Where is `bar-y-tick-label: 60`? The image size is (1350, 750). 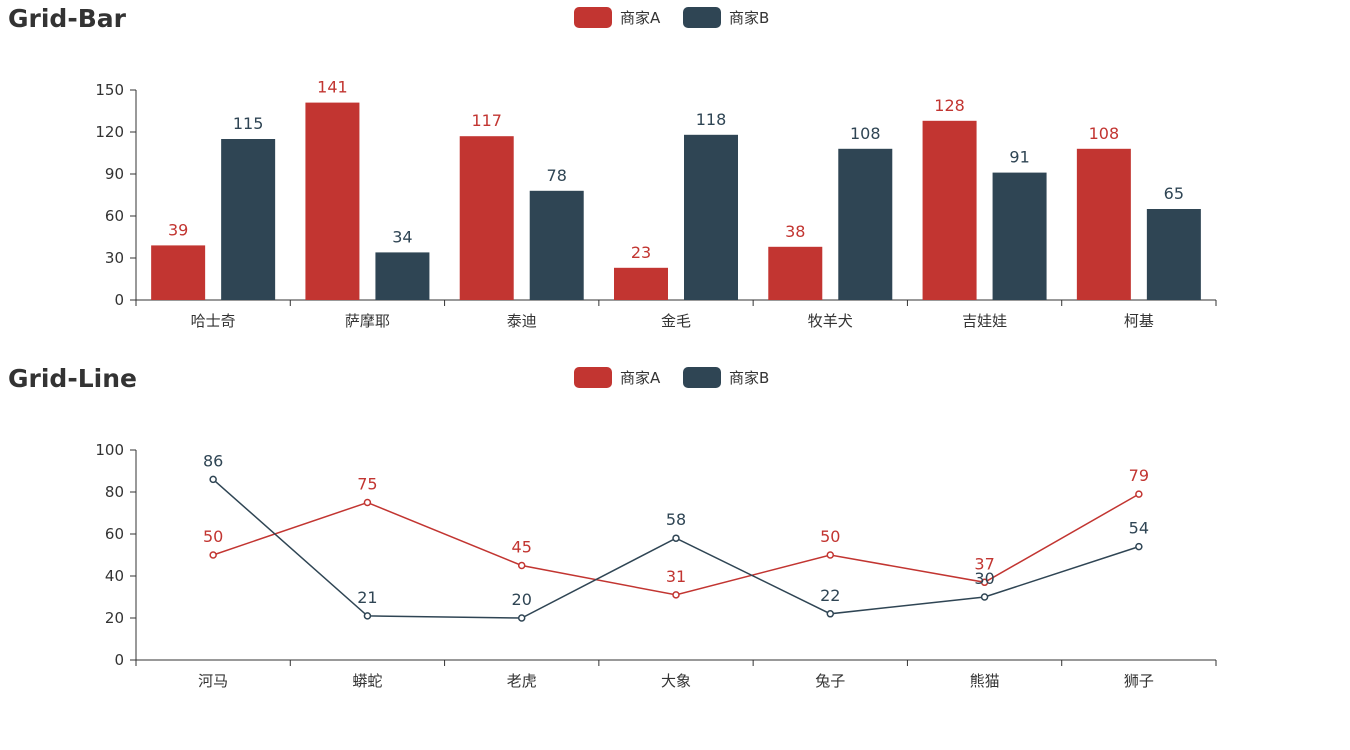
bar-y-tick-label: 60 is located at coordinates (114, 216).